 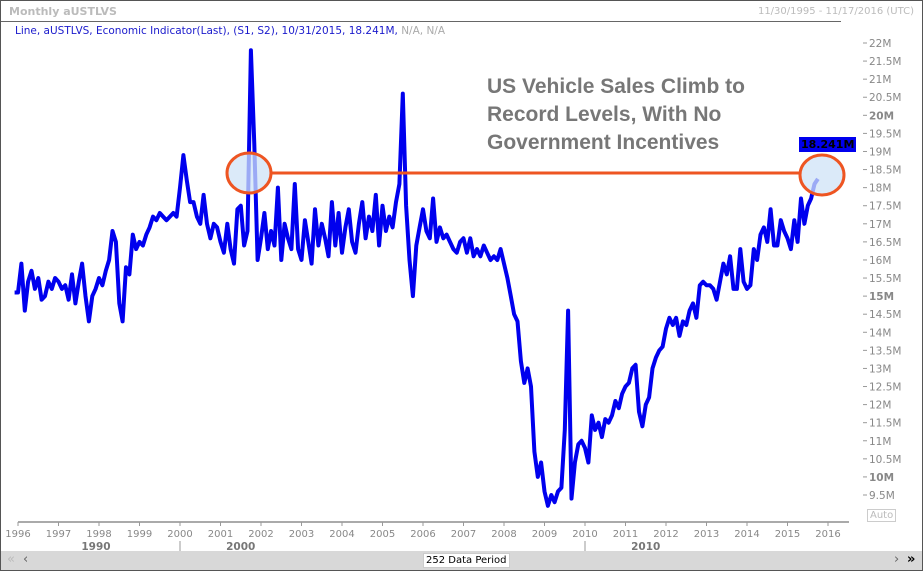 What do you see at coordinates (95, 546) in the screenshot?
I see `decade-label: 1990` at bounding box center [95, 546].